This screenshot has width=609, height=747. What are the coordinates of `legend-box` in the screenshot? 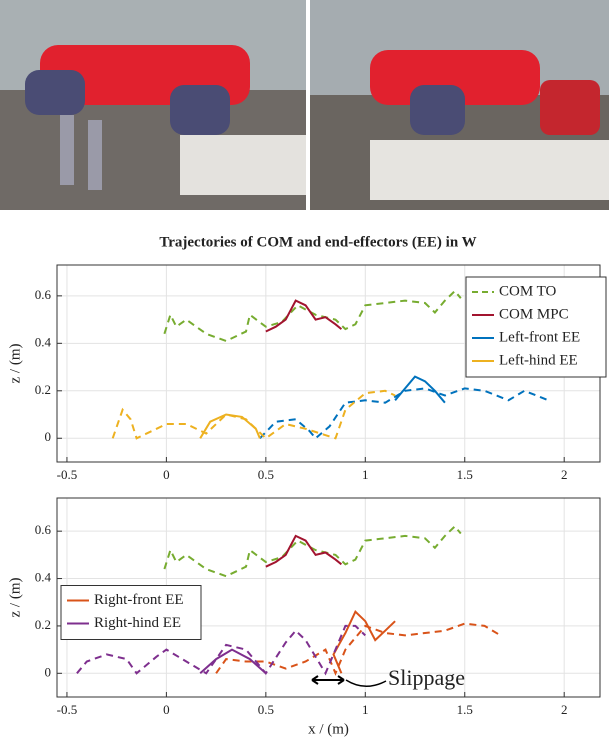 It's located at (131, 612).